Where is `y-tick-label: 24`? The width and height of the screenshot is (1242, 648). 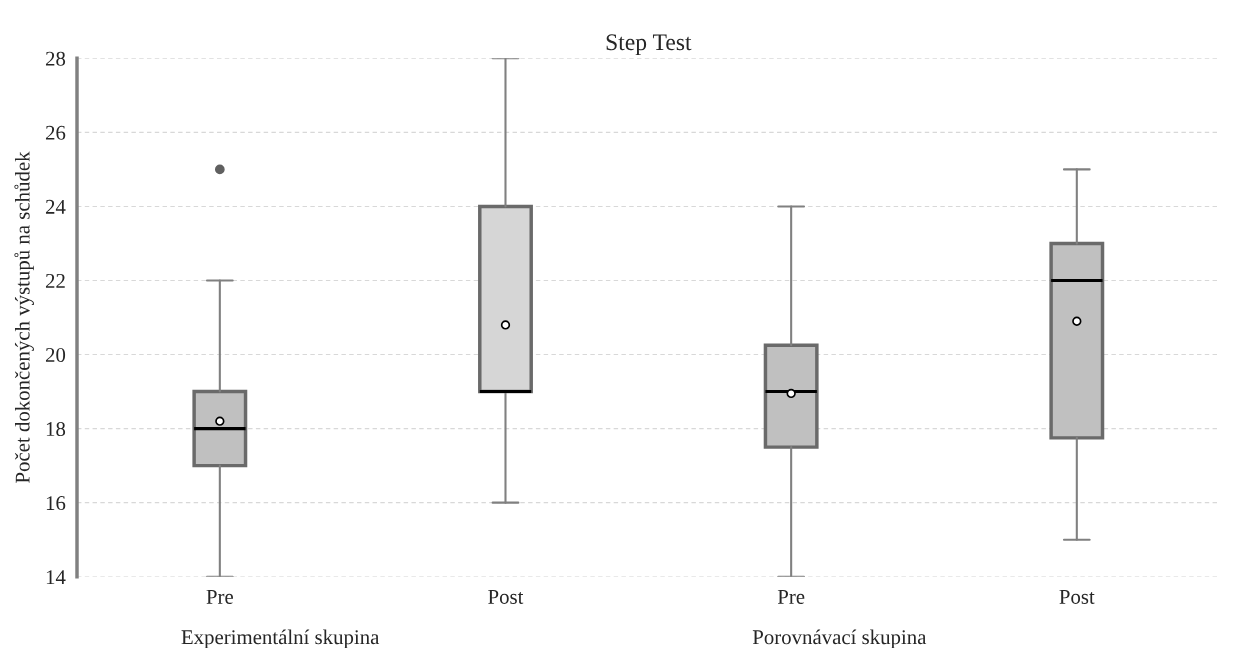 y-tick-label: 24 is located at coordinates (55, 206).